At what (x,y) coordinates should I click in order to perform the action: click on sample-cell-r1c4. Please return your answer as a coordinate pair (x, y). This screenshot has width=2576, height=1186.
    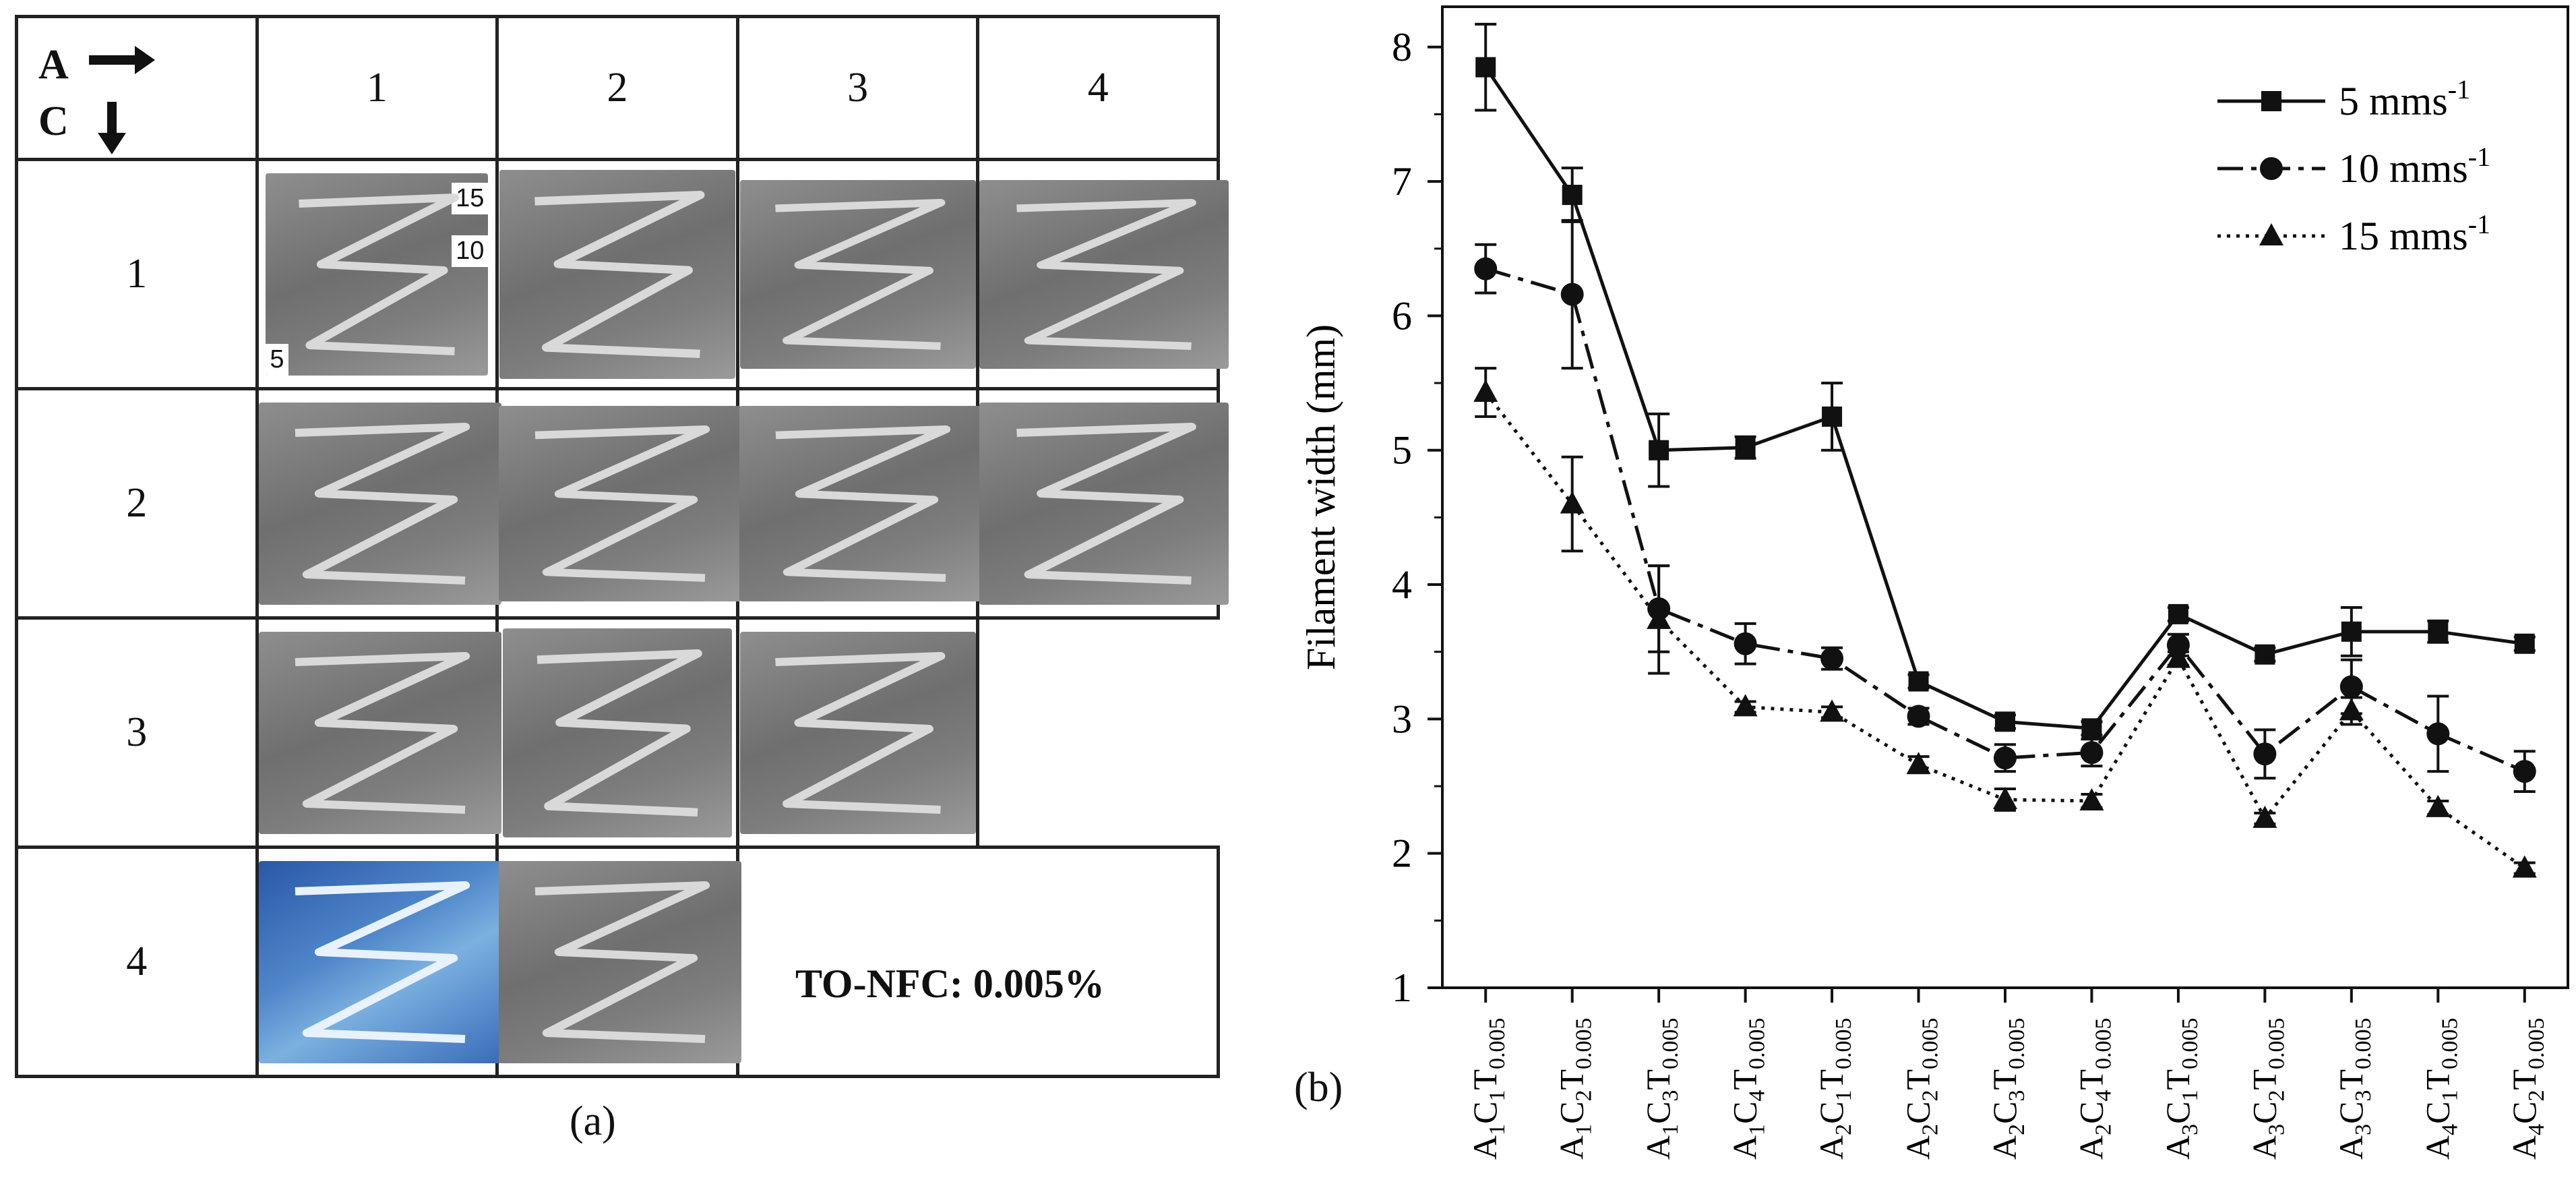
    Looking at the image, I should click on (1103, 274).